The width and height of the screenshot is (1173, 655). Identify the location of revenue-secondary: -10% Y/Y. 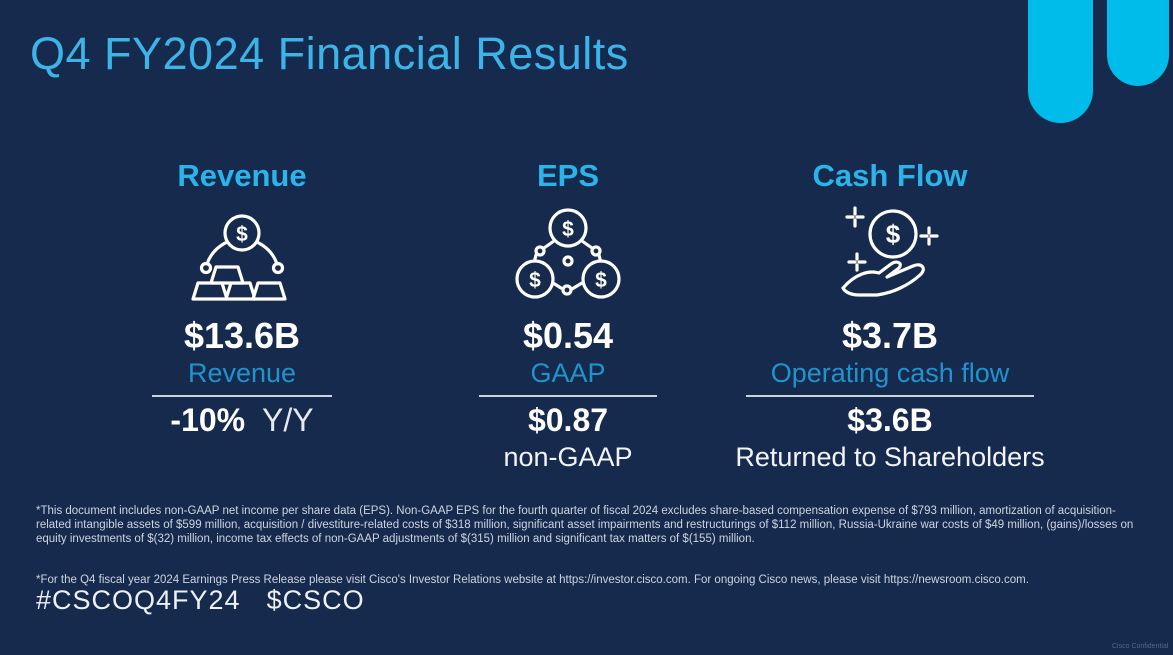
(241, 420).